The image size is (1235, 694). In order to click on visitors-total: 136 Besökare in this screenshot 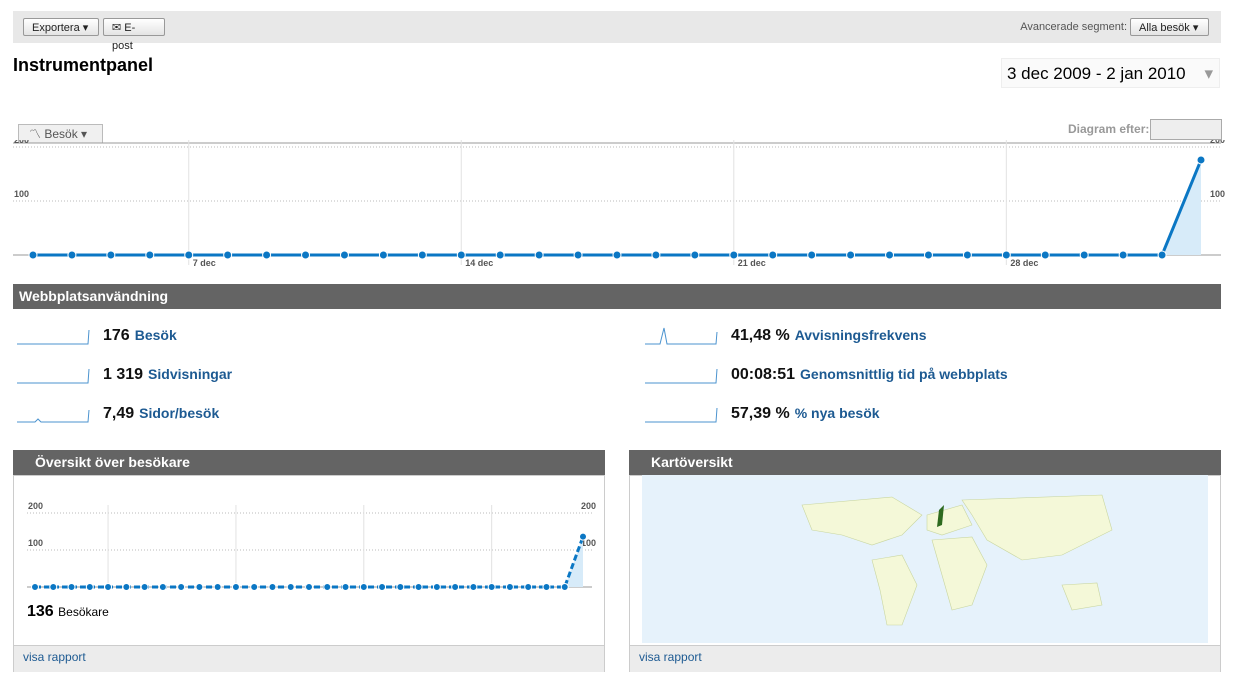, I will do `click(68, 612)`.